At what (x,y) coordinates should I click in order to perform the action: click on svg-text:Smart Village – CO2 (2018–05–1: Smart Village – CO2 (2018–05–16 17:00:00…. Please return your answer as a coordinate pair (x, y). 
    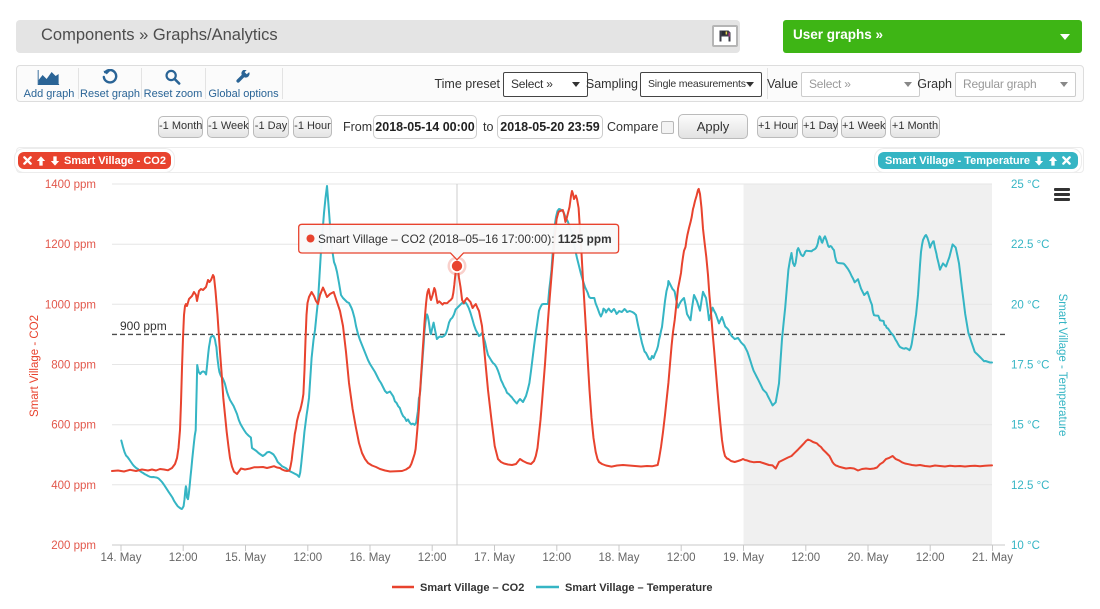
    Looking at the image, I should click on (465, 239).